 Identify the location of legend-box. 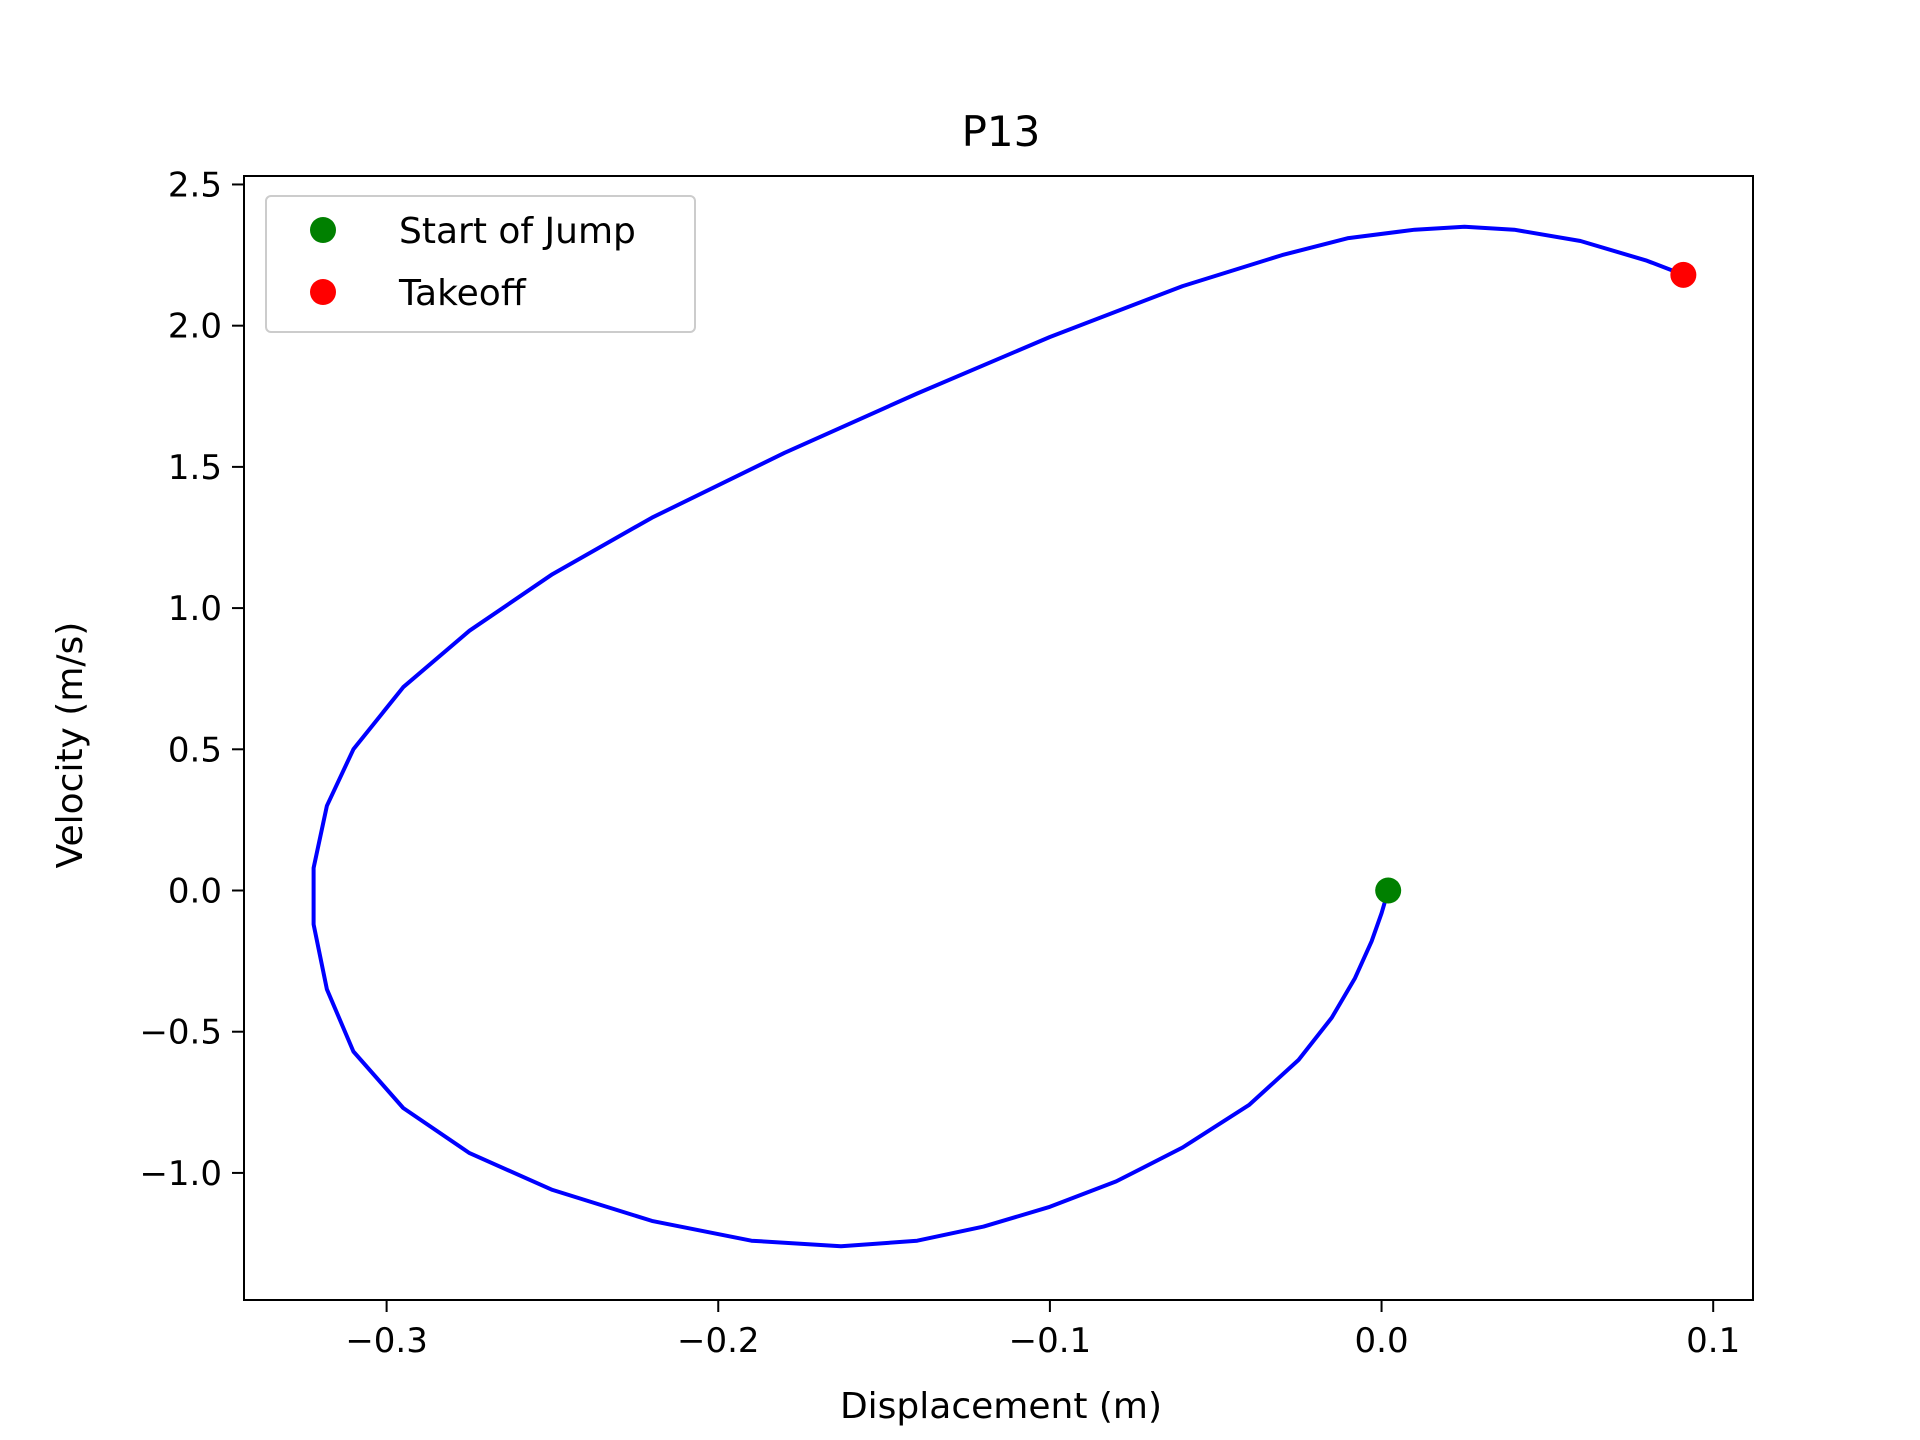
(480, 264).